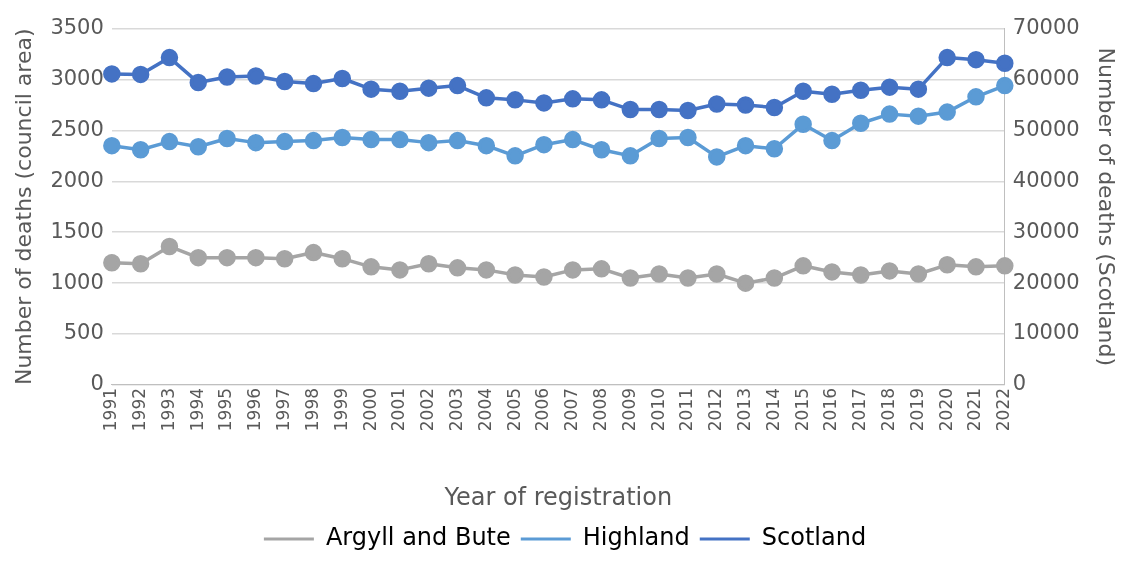  What do you see at coordinates (1046, 332) in the screenshot?
I see `y2-tick-label: 10000` at bounding box center [1046, 332].